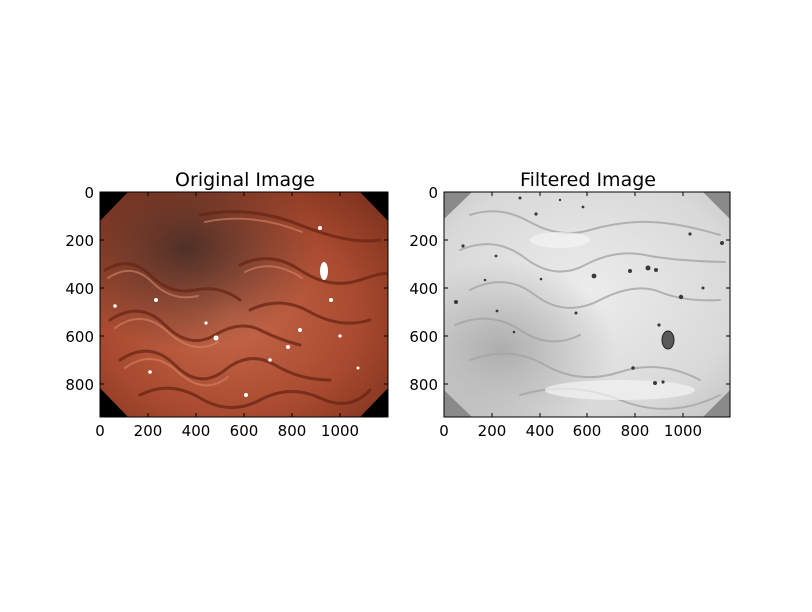  Describe the element at coordinates (588, 180) in the screenshot. I see `title-filtered: Filtered Image` at that location.